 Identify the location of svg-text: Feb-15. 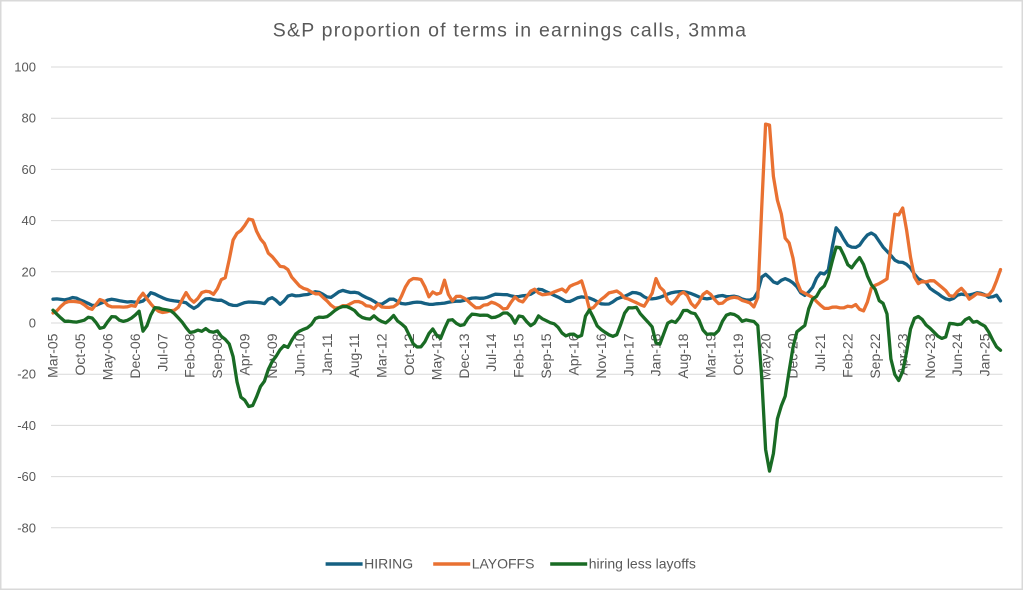
(519, 355).